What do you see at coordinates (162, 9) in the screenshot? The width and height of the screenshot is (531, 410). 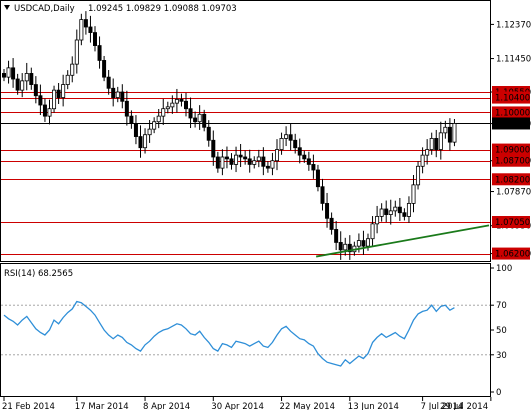 I see `chart-header-ohlc: 1.09245 1.09829 1.09088 1.09703` at bounding box center [162, 9].